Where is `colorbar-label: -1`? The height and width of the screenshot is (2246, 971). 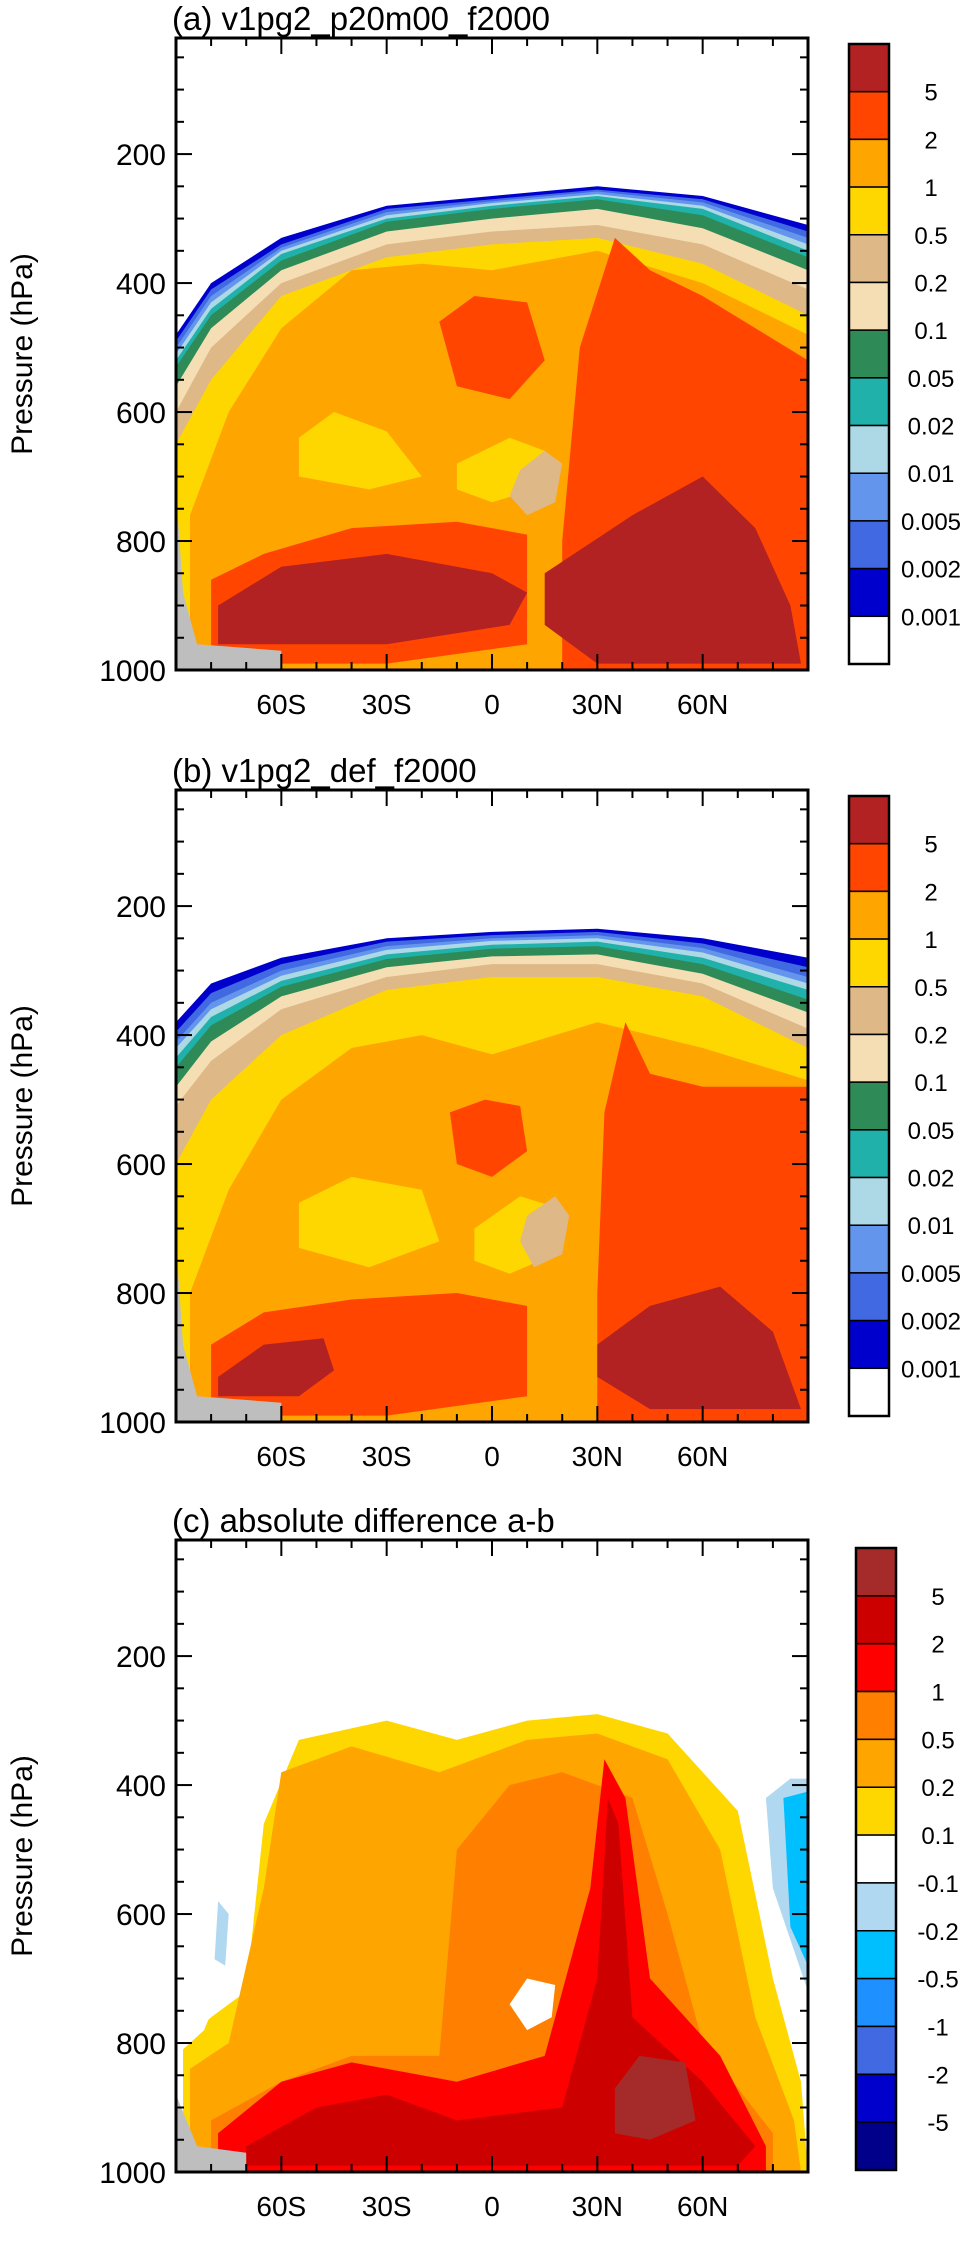 colorbar-label: -1 is located at coordinates (937, 2027).